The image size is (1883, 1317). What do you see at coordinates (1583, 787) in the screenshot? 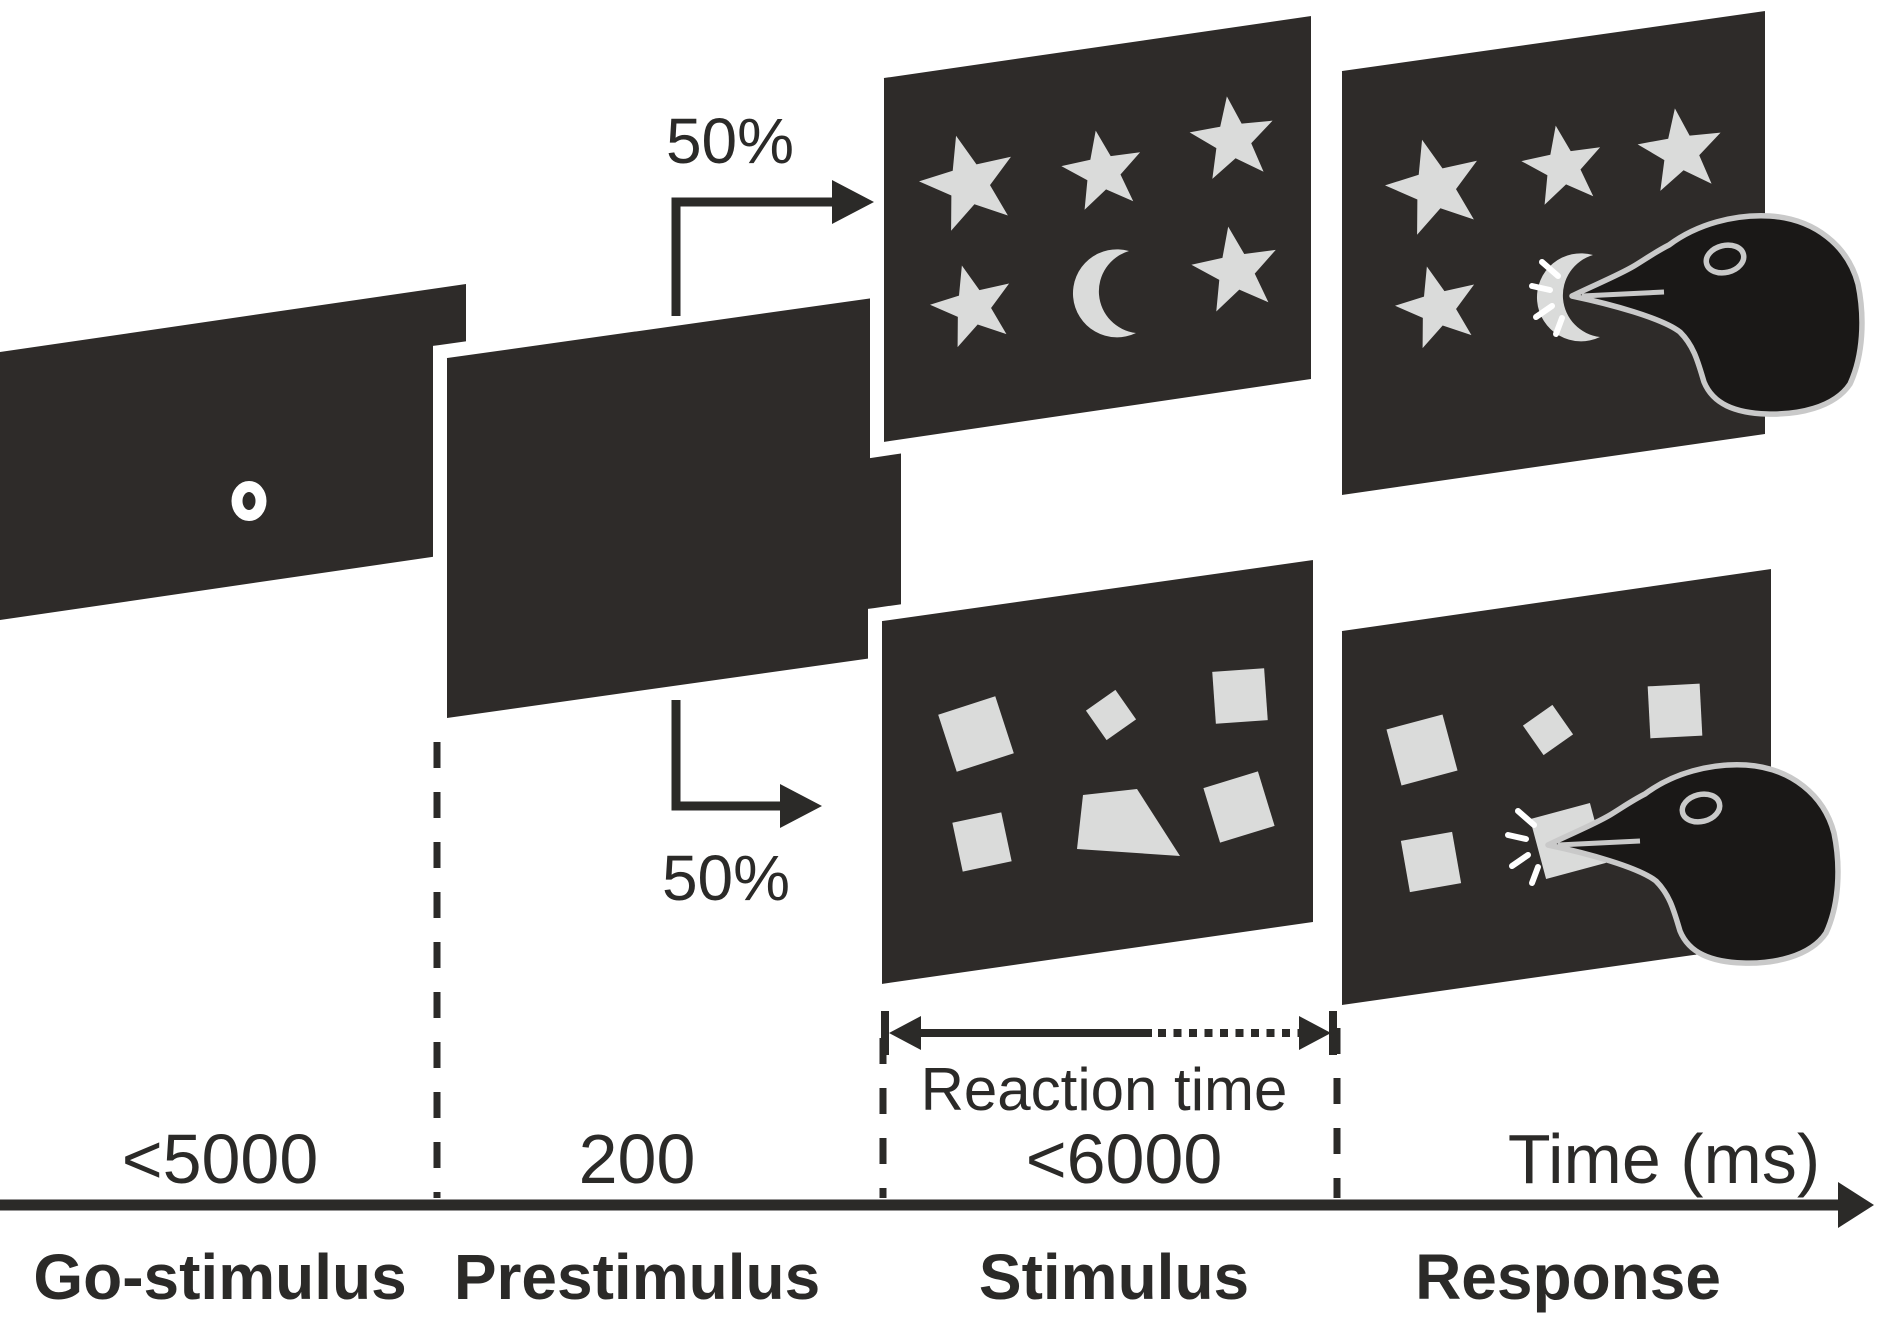
I see `response-panel-squares` at bounding box center [1583, 787].